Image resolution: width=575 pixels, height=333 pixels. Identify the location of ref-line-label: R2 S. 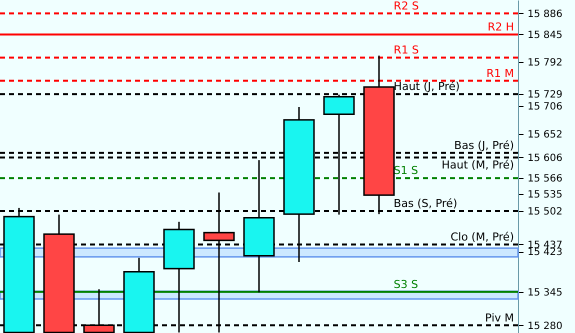
(406, 6).